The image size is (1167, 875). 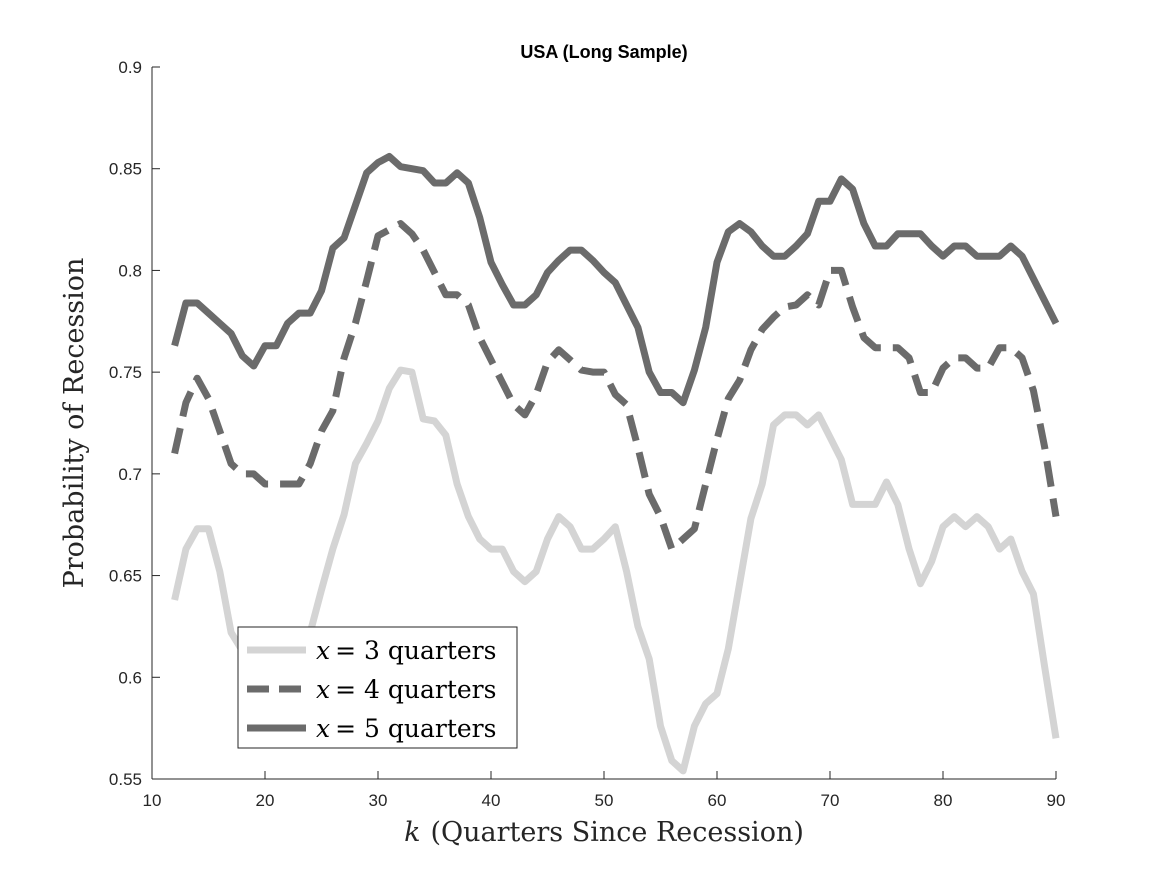 I want to click on x-tick-label: 20, so click(x=265, y=800).